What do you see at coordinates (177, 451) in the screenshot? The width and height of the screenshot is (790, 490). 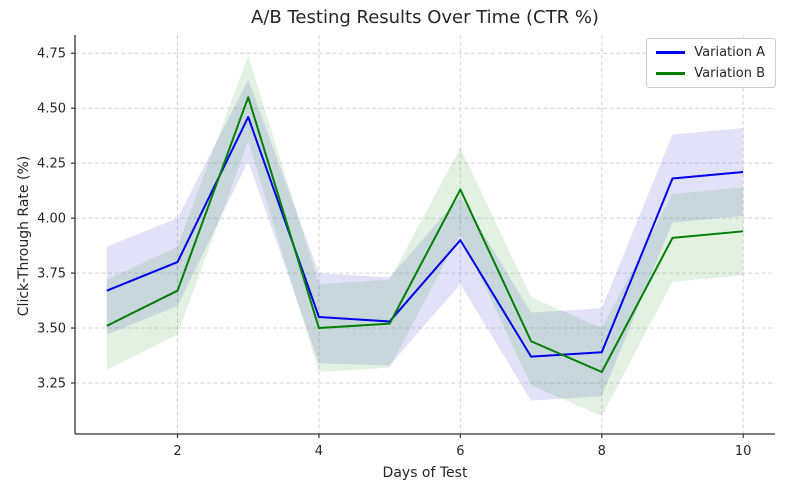 I see `x-tick-label: 2` at bounding box center [177, 451].